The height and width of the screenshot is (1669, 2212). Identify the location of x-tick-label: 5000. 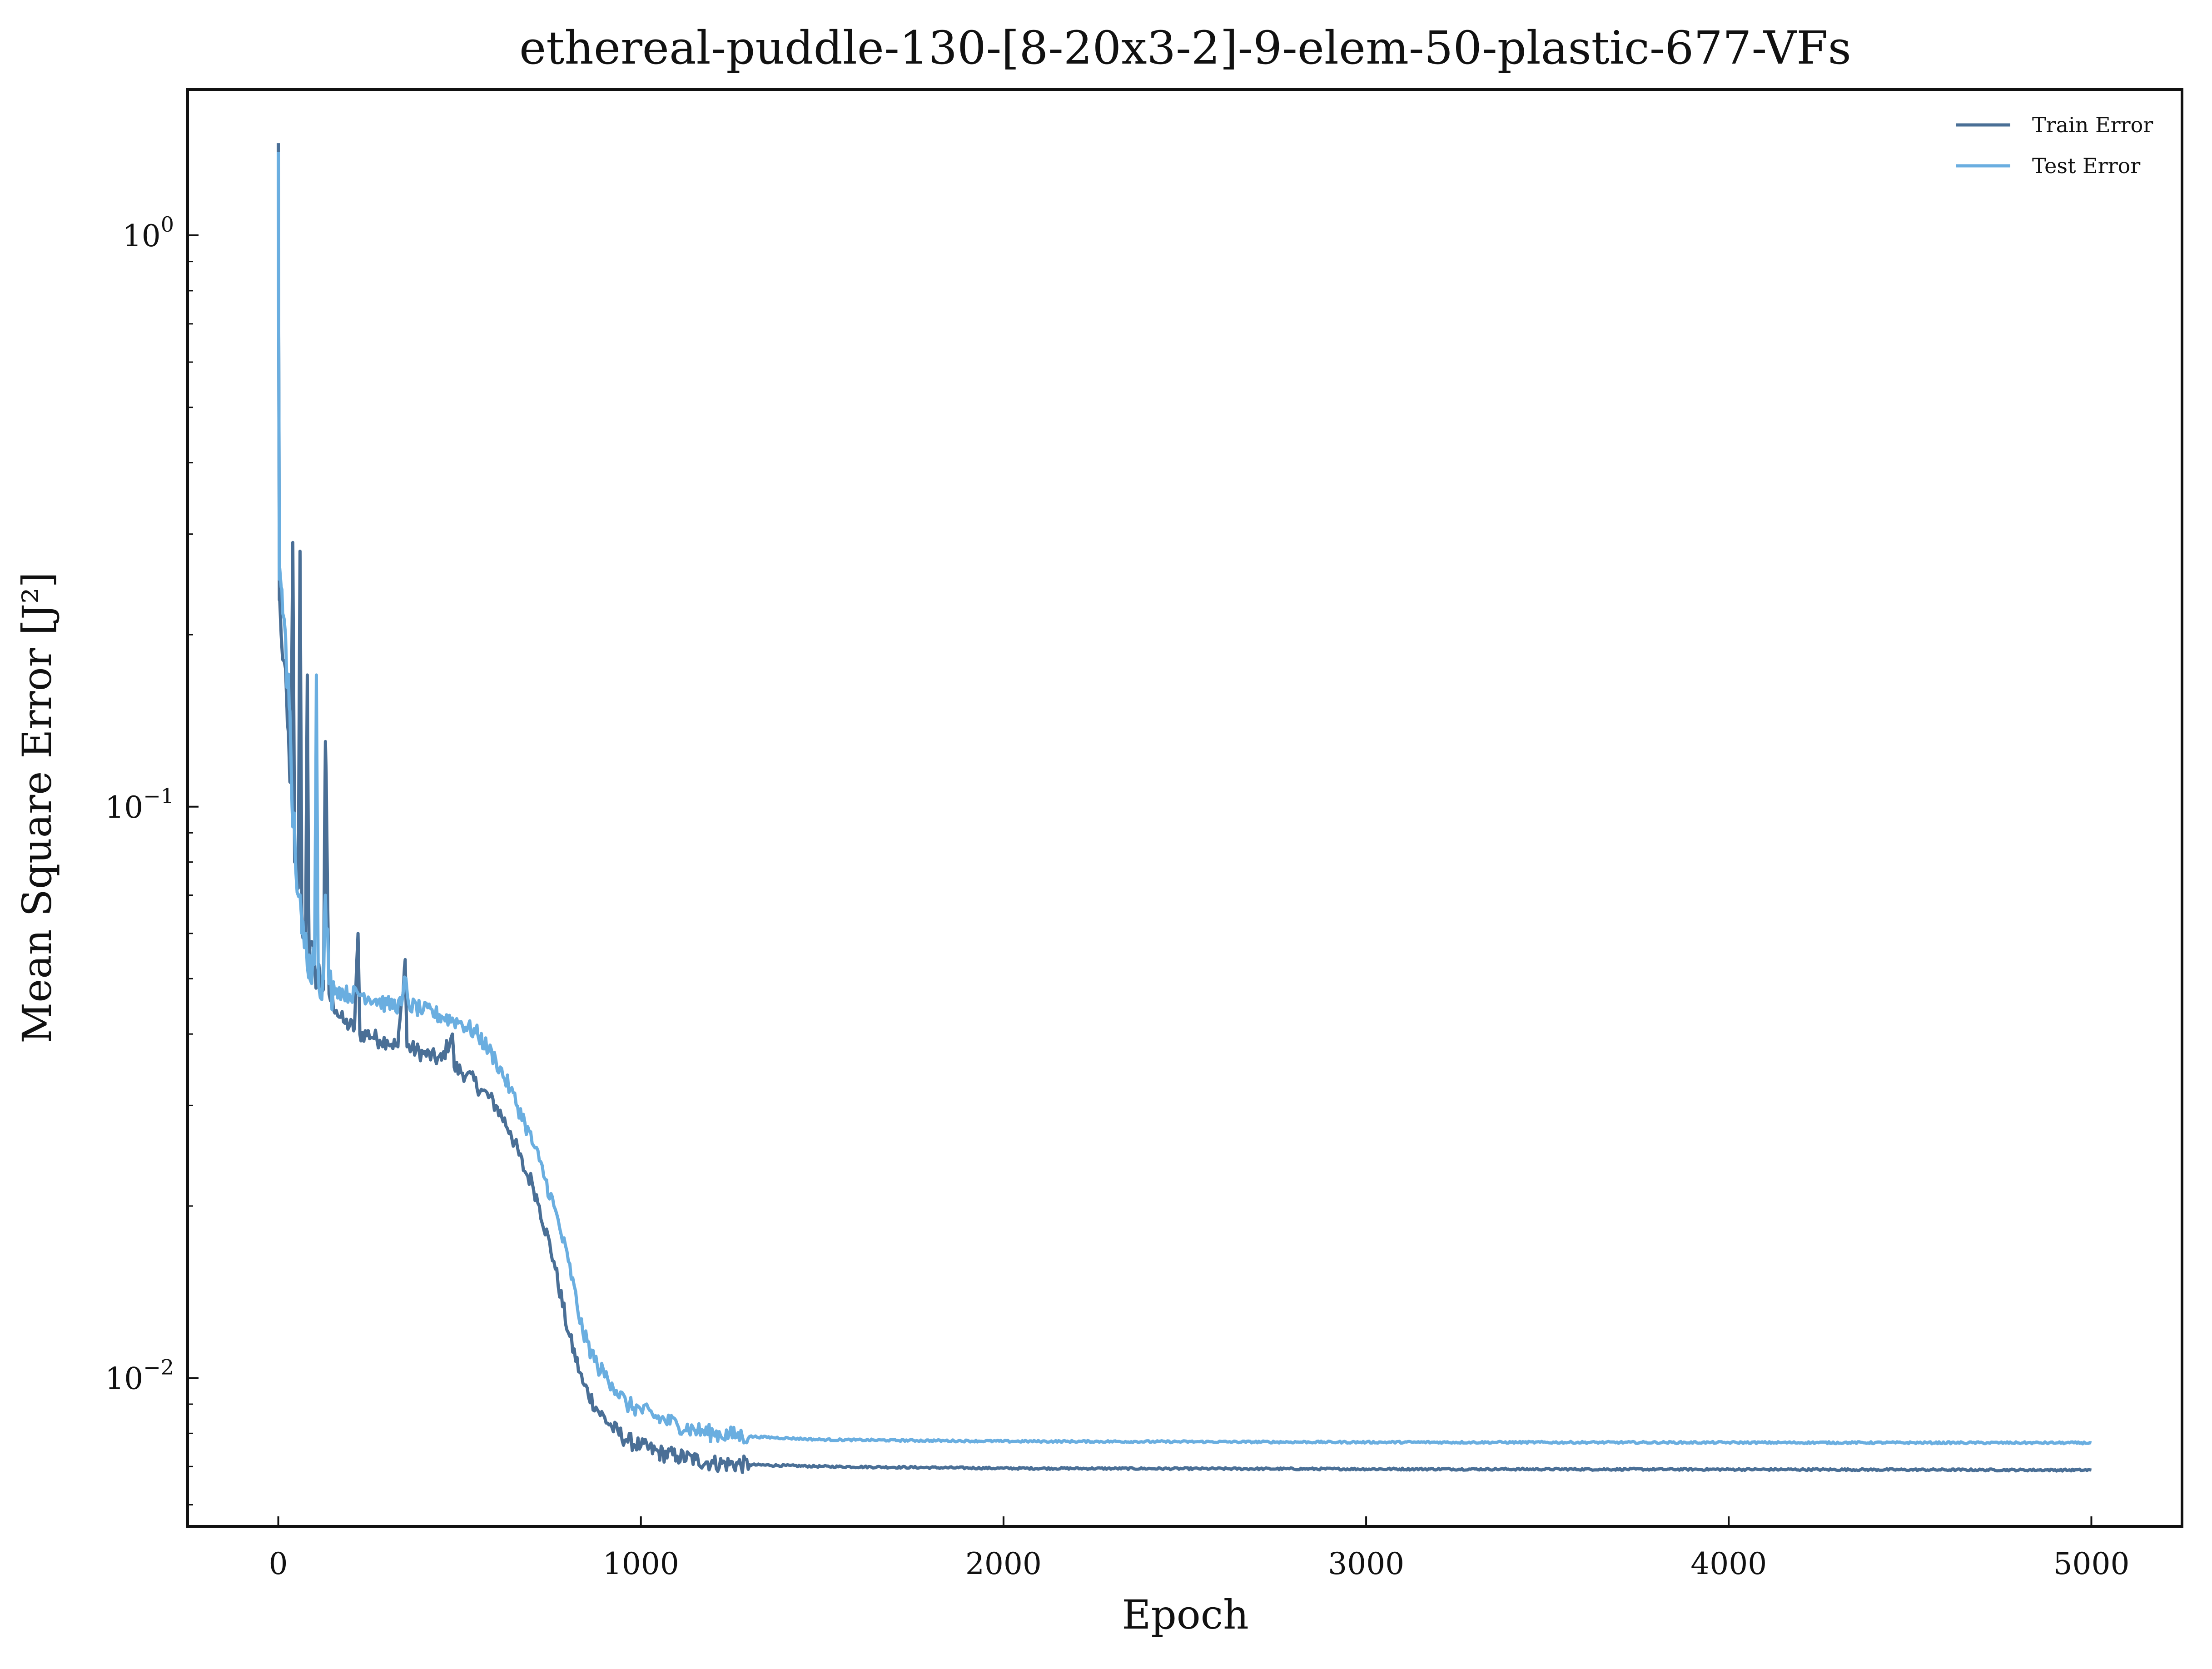
(2091, 1563).